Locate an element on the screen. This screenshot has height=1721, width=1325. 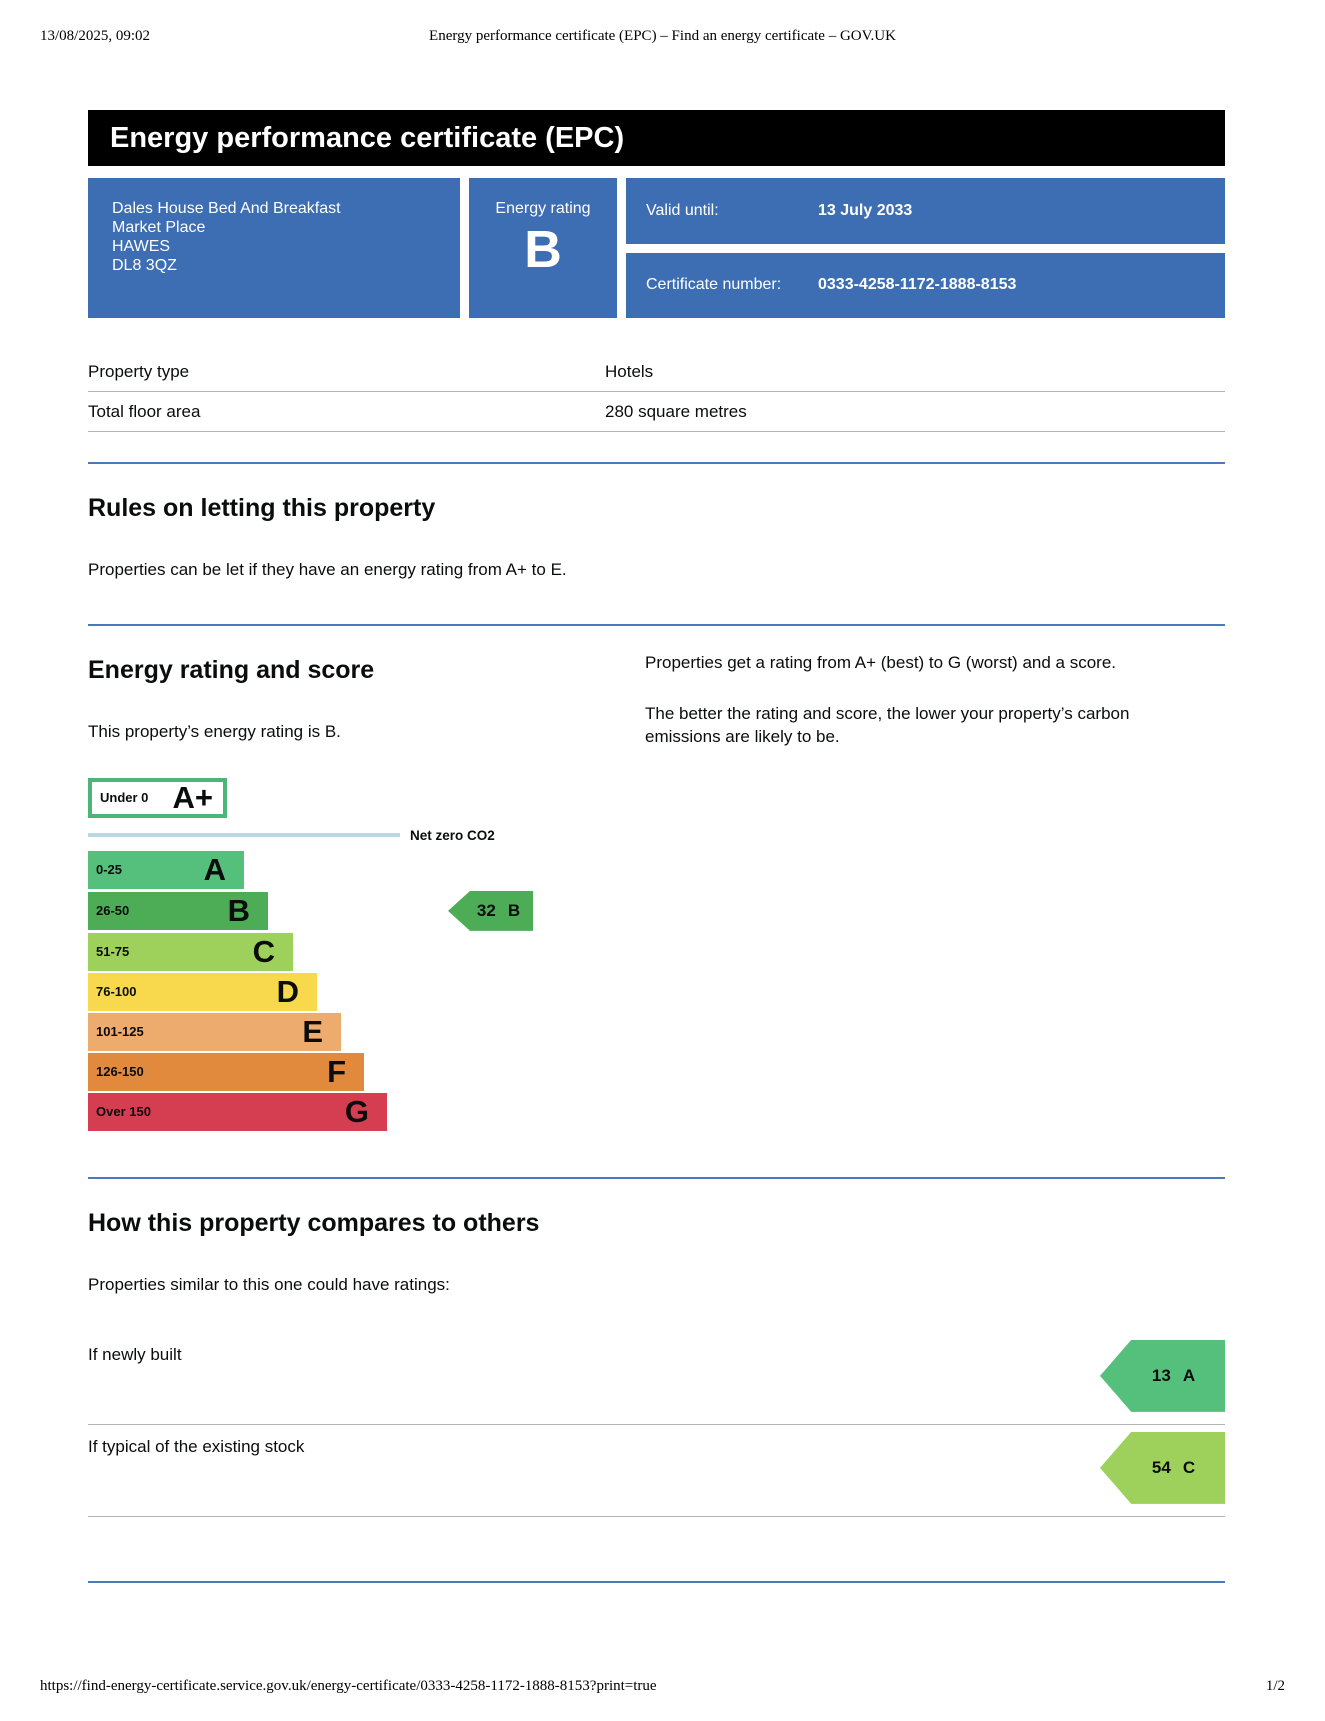
certificate-banner: Energy performance certificate (EPC) is located at coordinates (656, 138).